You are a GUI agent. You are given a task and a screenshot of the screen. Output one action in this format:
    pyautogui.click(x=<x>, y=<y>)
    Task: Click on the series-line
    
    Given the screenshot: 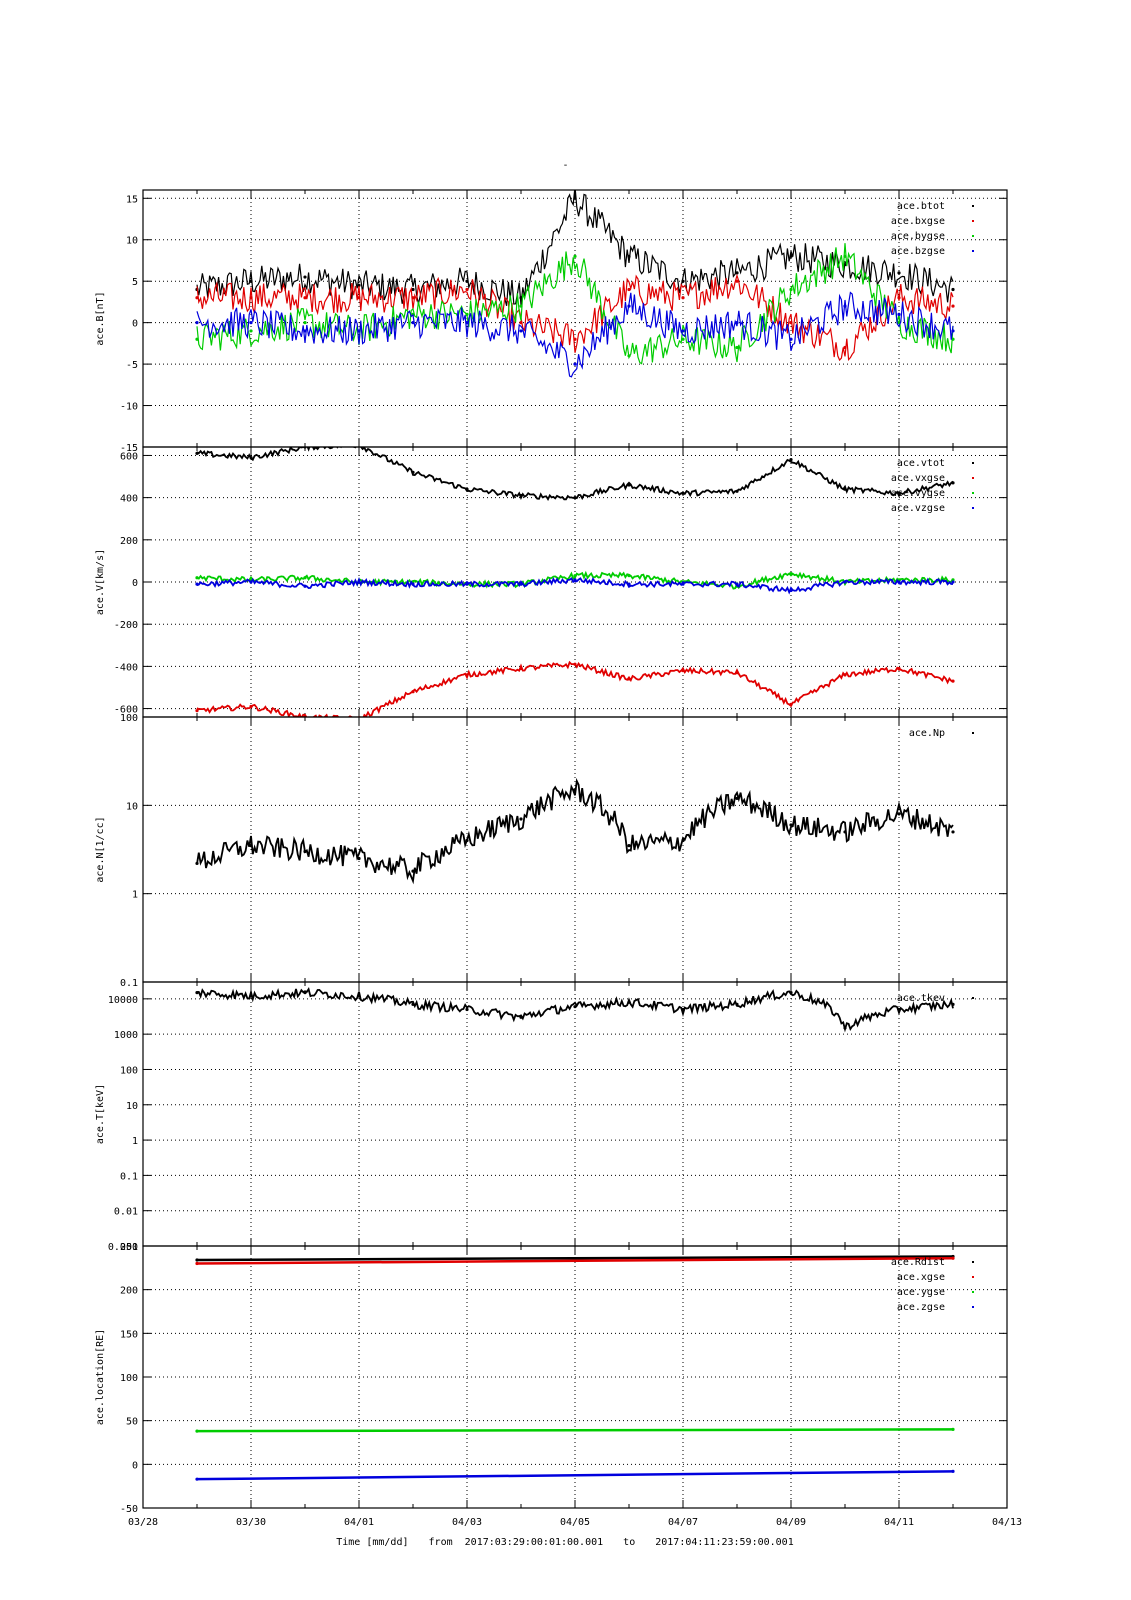 What is the action you would take?
    pyautogui.click(x=575, y=1430)
    